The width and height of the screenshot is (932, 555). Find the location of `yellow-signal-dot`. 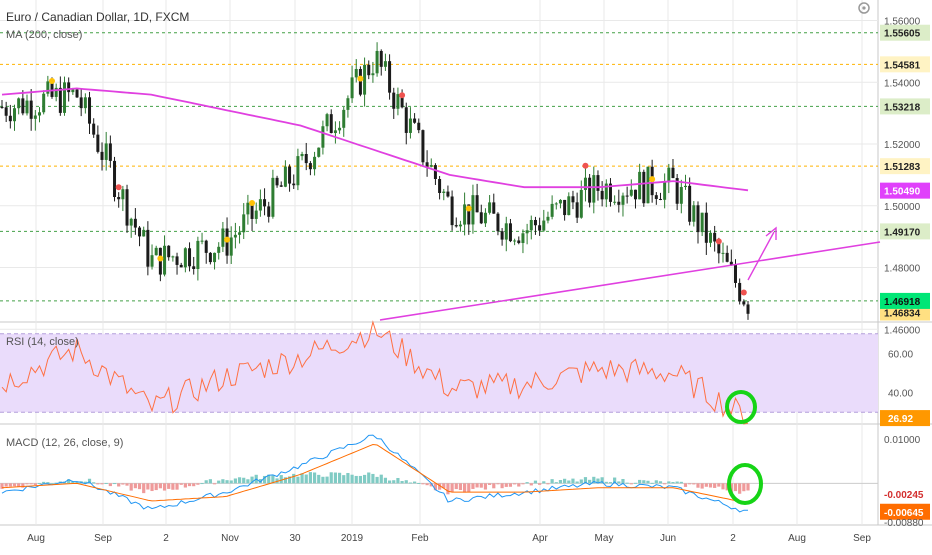

yellow-signal-dot is located at coordinates (52, 80).